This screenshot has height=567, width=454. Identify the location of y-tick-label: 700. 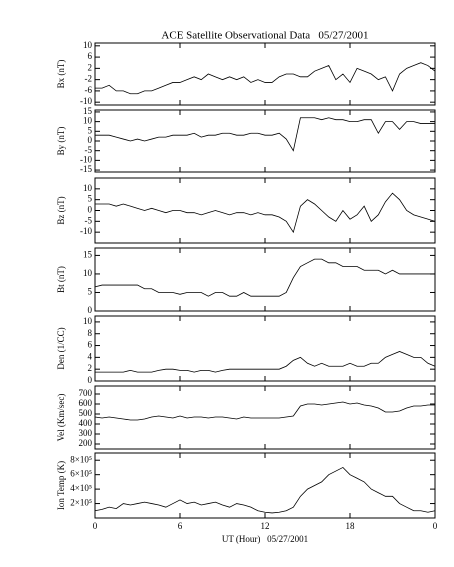
(86, 393).